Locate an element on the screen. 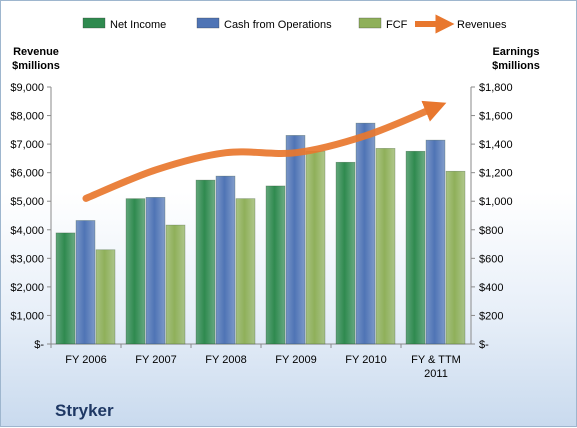 The width and height of the screenshot is (577, 428). left-tick-label: $5,000 is located at coordinates (27, 202).